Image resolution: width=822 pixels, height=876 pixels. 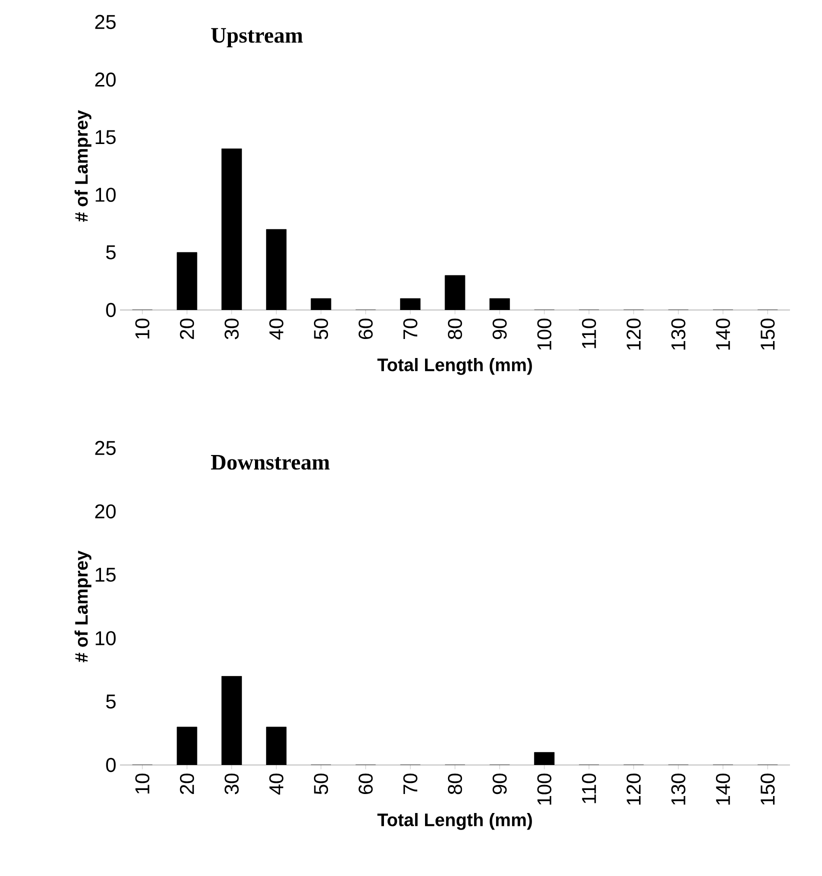 What do you see at coordinates (270, 462) in the screenshot?
I see `chart-title: Downstream` at bounding box center [270, 462].